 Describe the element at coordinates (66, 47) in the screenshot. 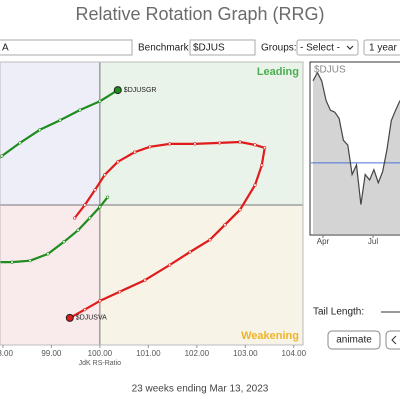

I see `symbols-input` at that location.